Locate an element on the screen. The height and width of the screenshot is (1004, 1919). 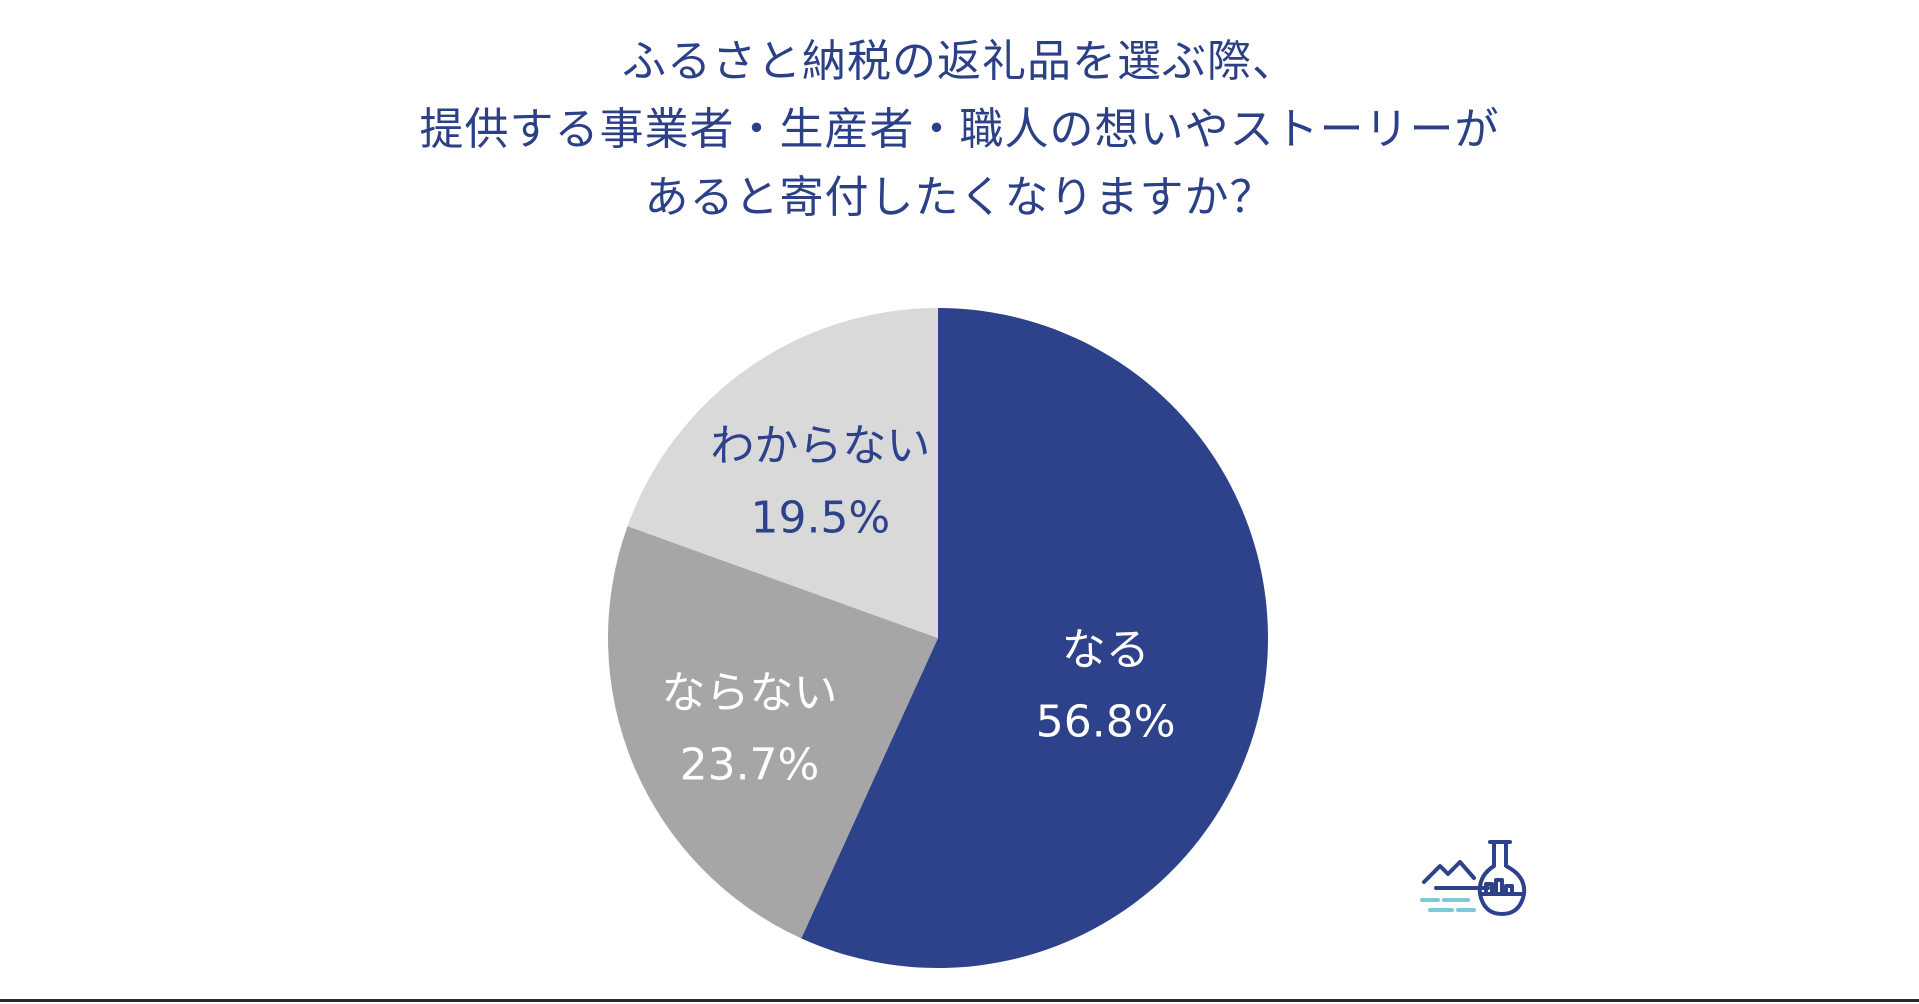
chart-title-line-3: あると寄付したくなりますか？ is located at coordinates (959, 197).